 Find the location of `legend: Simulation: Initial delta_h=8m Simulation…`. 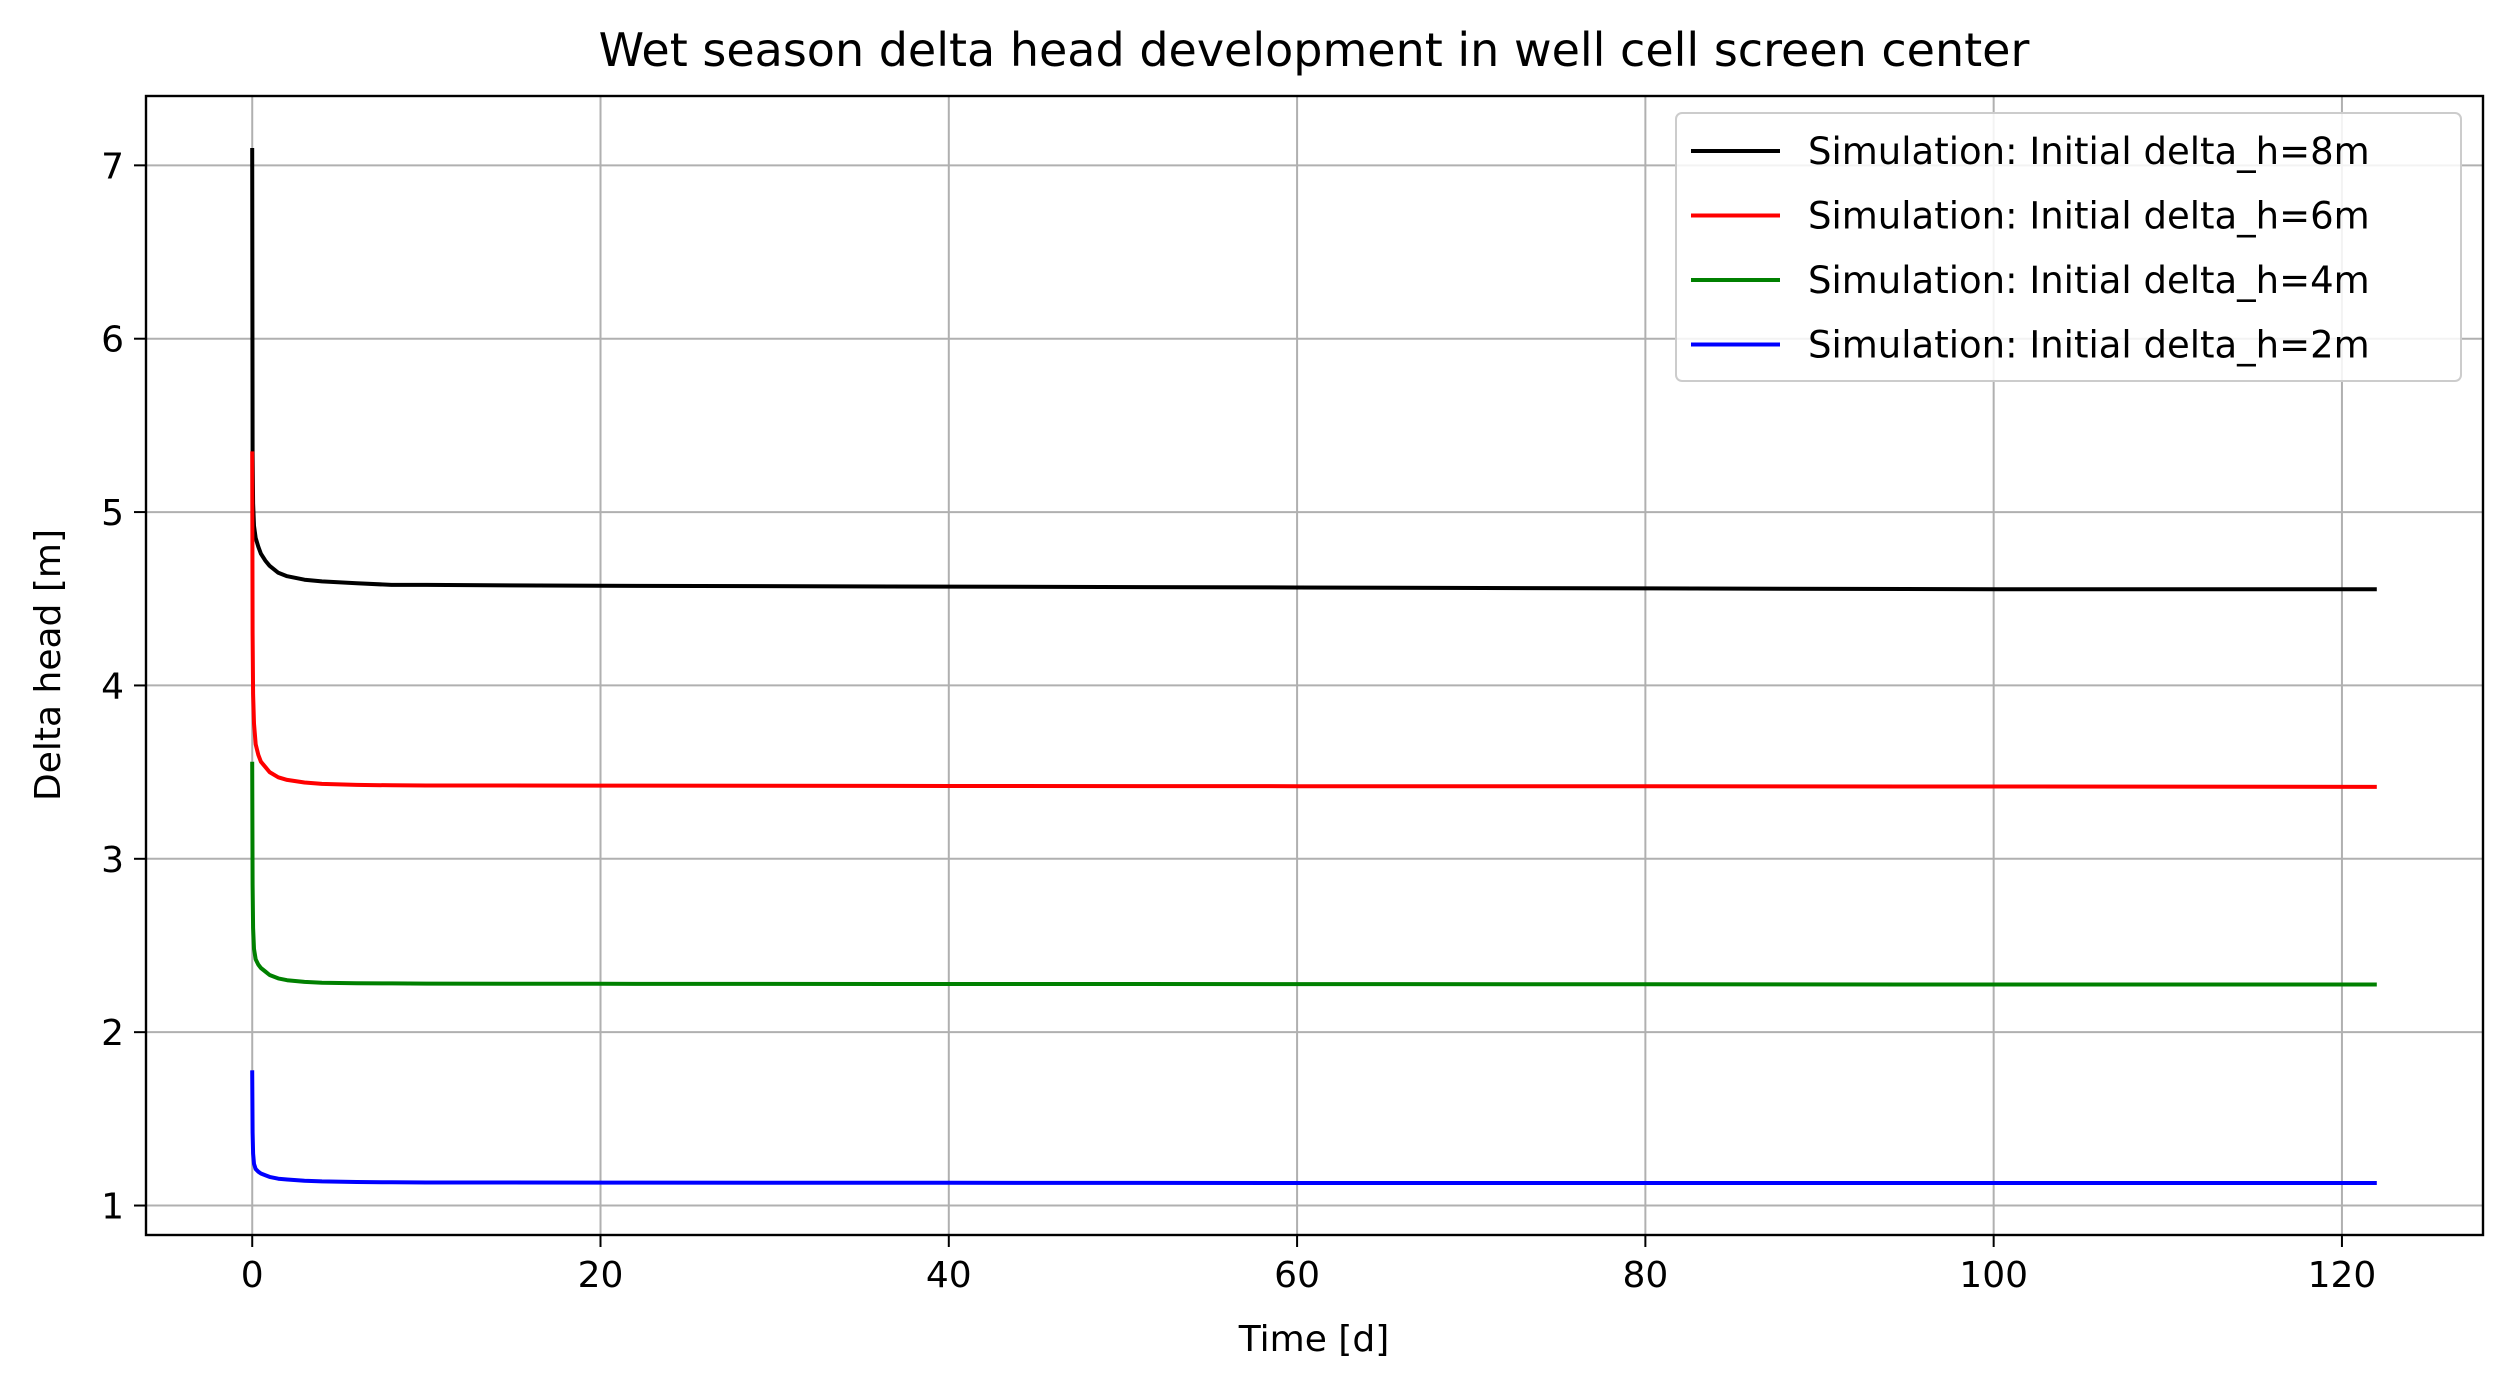

legend: Simulation: Initial delta_h=8m Simulation… is located at coordinates (2068, 247).